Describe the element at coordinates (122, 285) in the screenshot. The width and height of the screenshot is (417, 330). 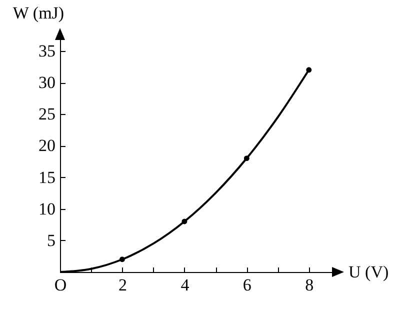
I see `x-tick-label: 2` at that location.